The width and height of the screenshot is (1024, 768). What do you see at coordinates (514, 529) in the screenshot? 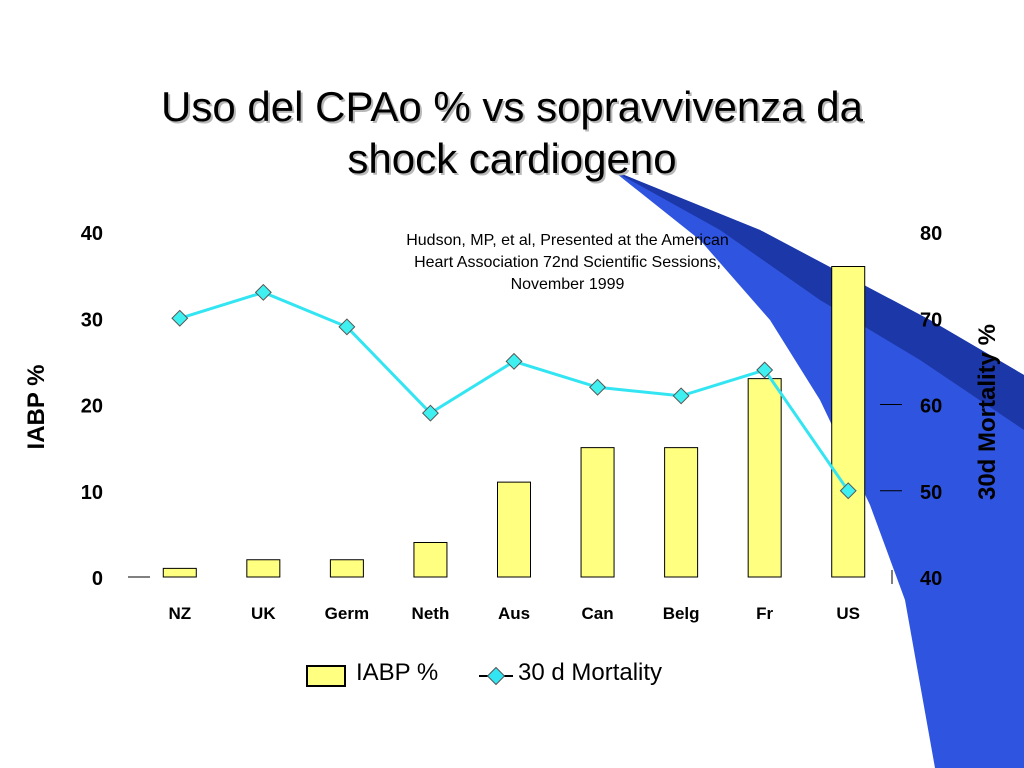
I see `bar-aus` at bounding box center [514, 529].